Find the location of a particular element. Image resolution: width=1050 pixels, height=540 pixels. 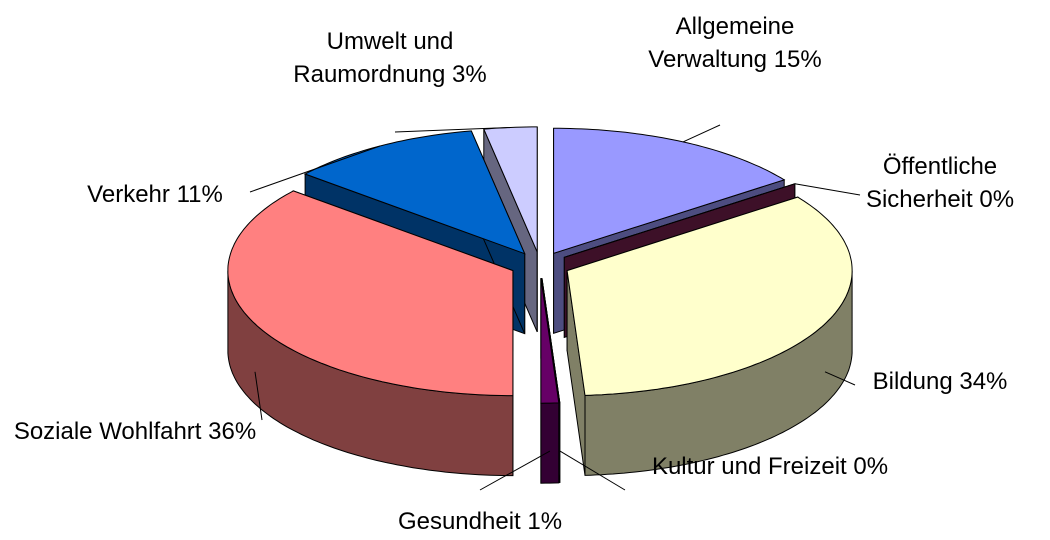

category-name: Kultur und Freizeit is located at coordinates (749, 466).